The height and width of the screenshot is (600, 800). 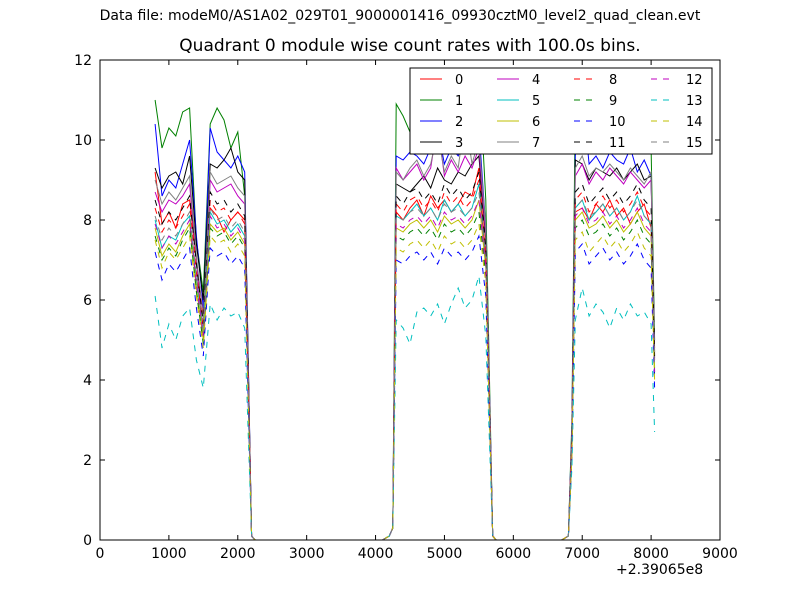 What do you see at coordinates (87, 301) in the screenshot?
I see `y-tick-label: 6` at bounding box center [87, 301].